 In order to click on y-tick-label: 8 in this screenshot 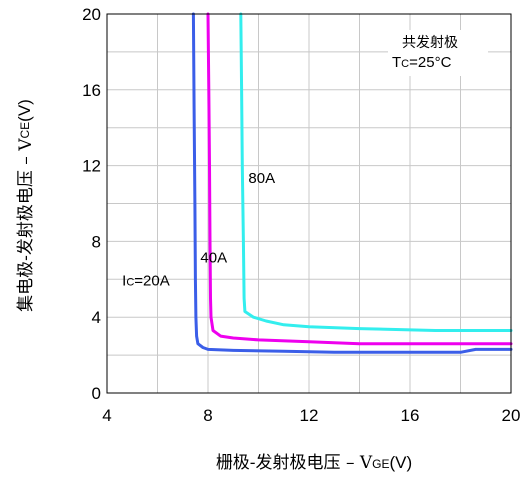, I will do `click(96, 241)`.